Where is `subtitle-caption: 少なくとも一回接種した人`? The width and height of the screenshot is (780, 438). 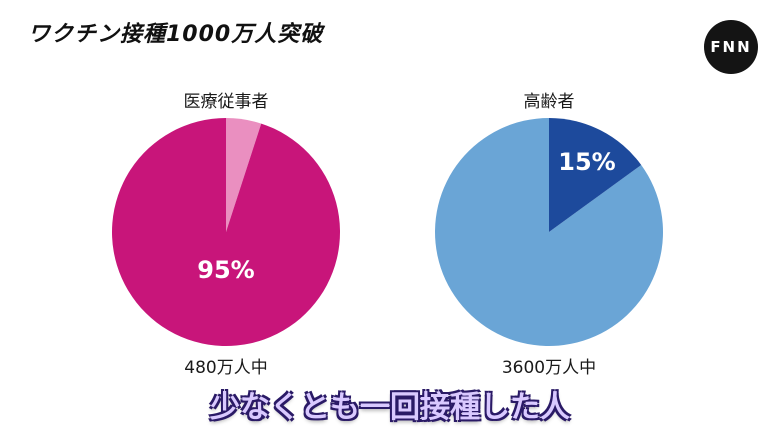 subtitle-caption: 少なくとも一回接種した人 is located at coordinates (390, 407).